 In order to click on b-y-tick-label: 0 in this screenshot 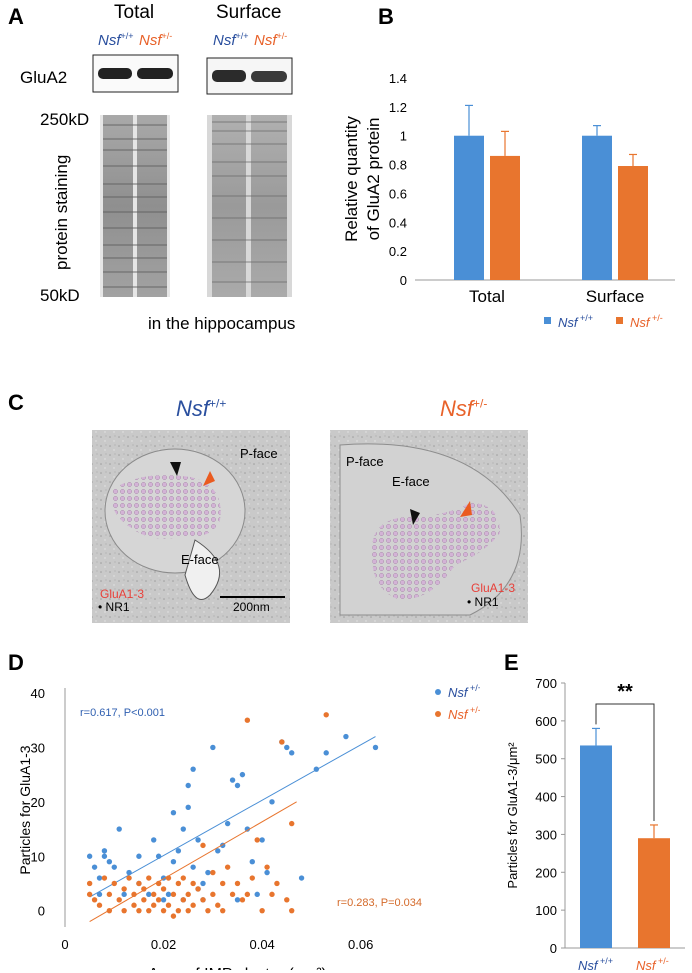, I will do `click(403, 280)`.